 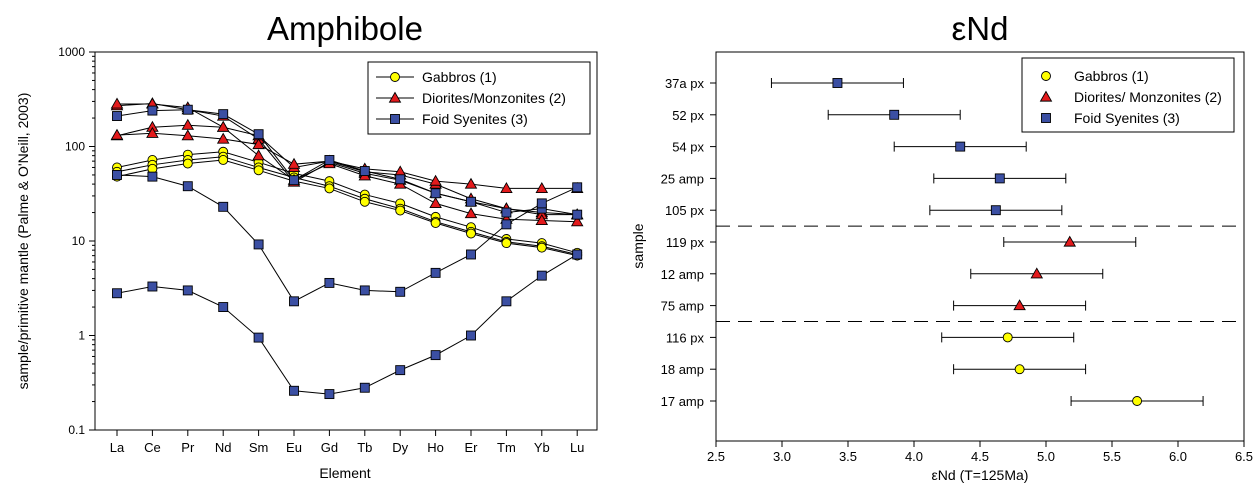 I want to click on y-tick-label: 100, so click(x=75, y=147).